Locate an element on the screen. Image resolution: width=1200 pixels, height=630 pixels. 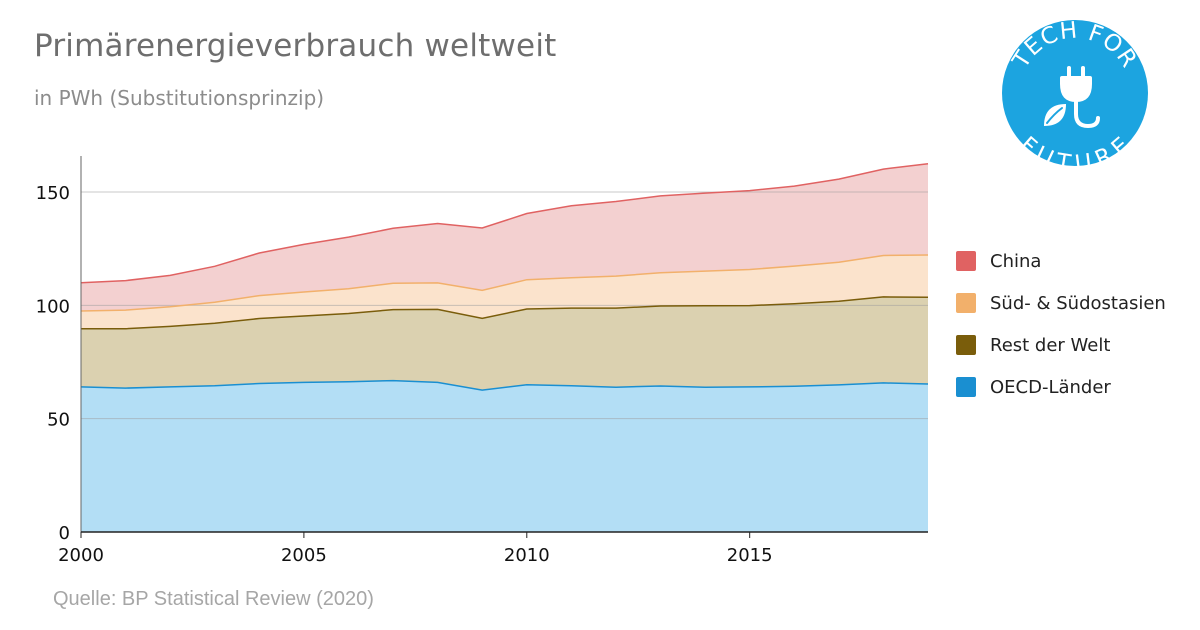
y-tick-label: 0 is located at coordinates (64, 533).